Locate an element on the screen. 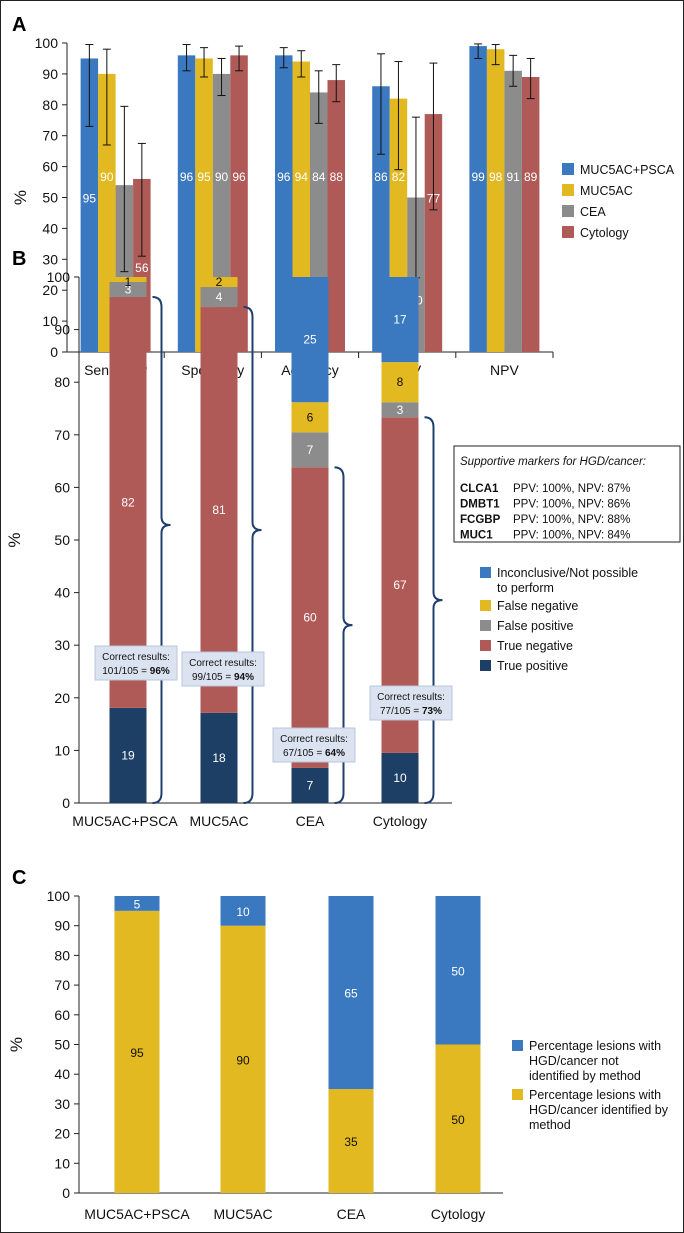  correct-results-fraction: 101/105 = is located at coordinates (126, 671).